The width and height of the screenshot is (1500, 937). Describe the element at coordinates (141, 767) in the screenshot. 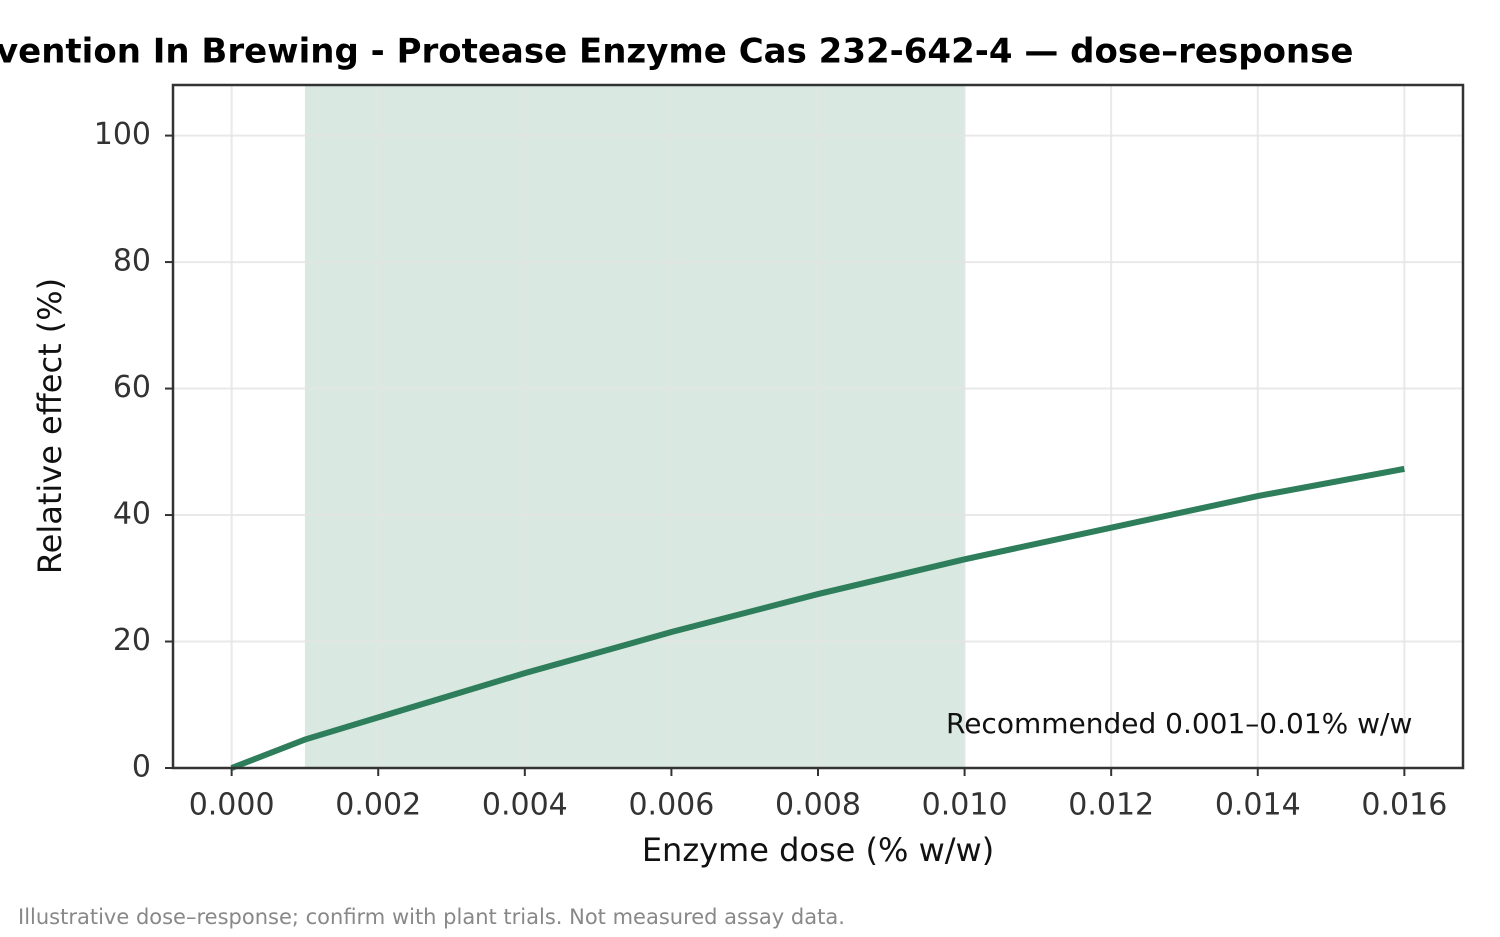

I see `y-tick-label: 0` at that location.